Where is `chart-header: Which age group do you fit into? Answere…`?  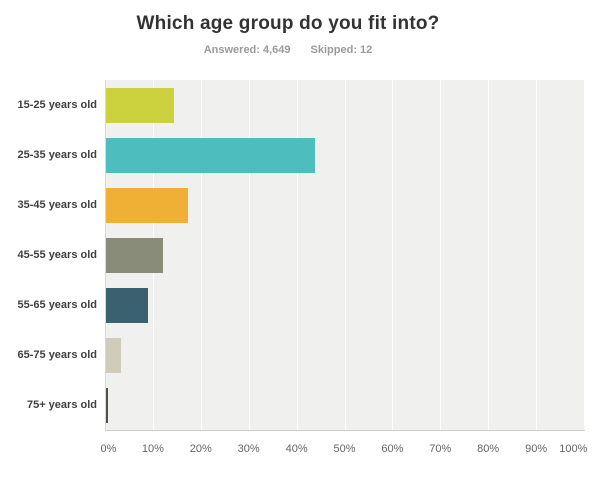
chart-header: Which age group do you fit into? Answere… is located at coordinates (288, 28).